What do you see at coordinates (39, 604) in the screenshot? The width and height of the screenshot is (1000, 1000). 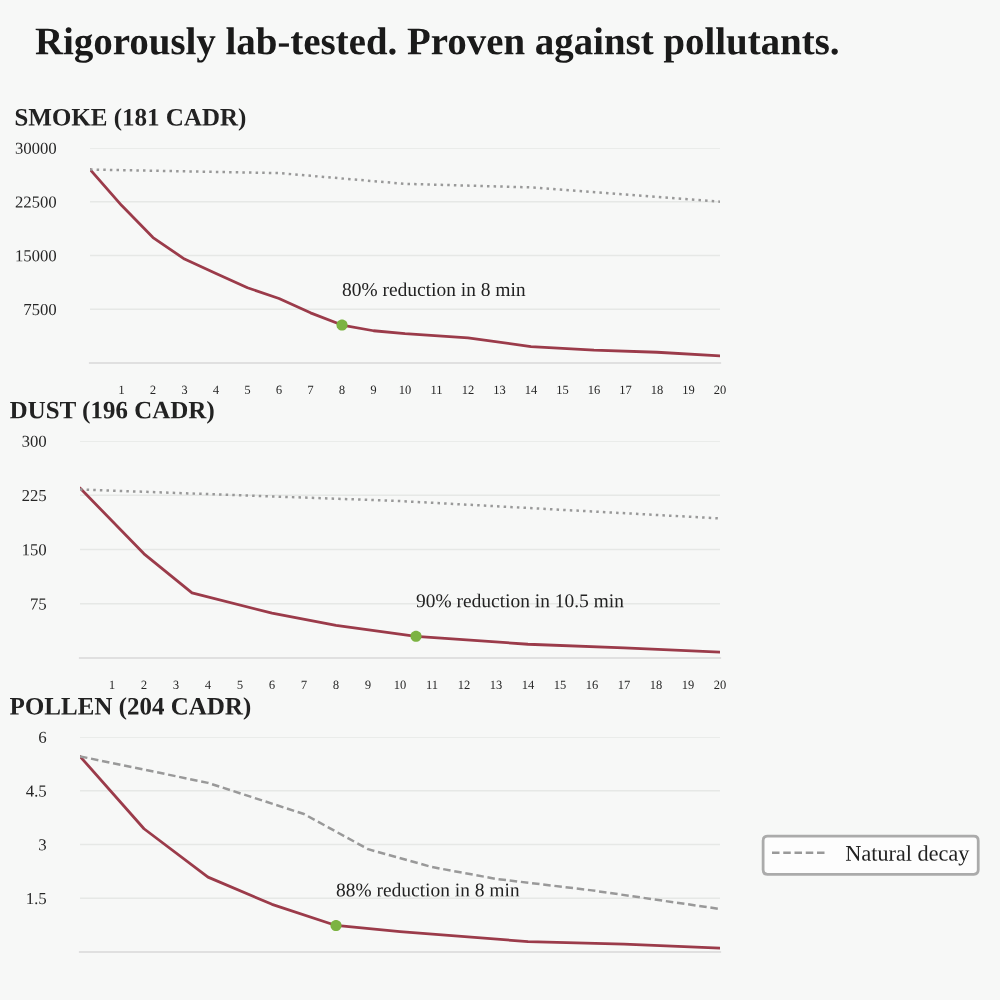 I see `y-tick-label: 75` at bounding box center [39, 604].